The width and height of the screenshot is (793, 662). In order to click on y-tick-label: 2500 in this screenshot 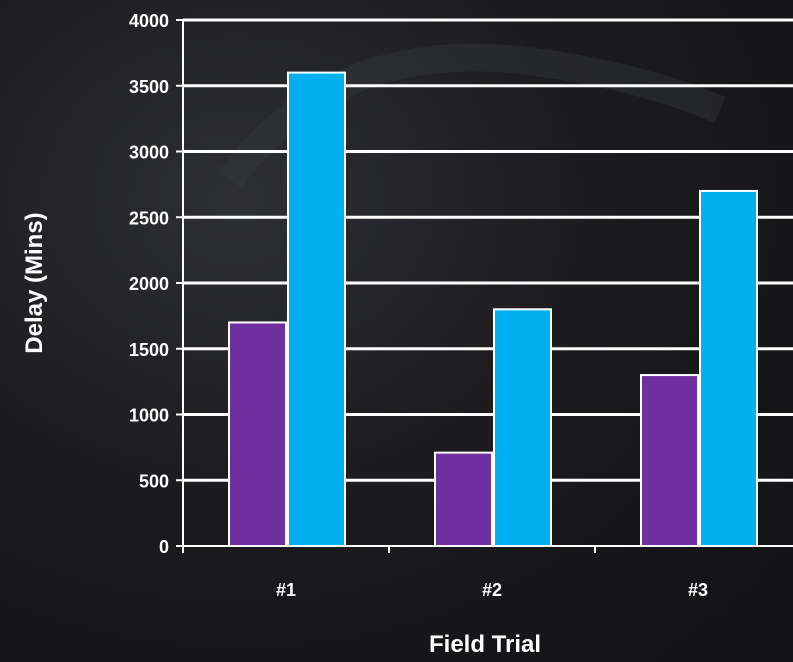, I will do `click(149, 218)`.